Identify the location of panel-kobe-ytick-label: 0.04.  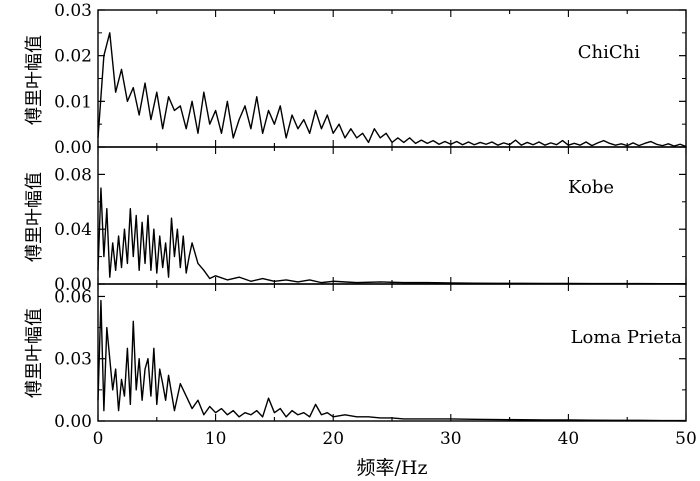
(73, 230).